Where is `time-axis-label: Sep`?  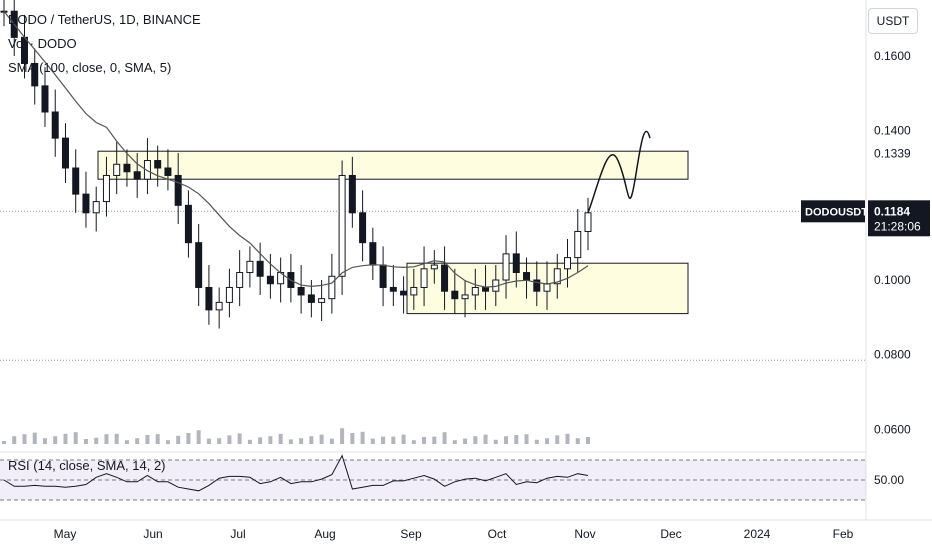
time-axis-label: Sep is located at coordinates (411, 534).